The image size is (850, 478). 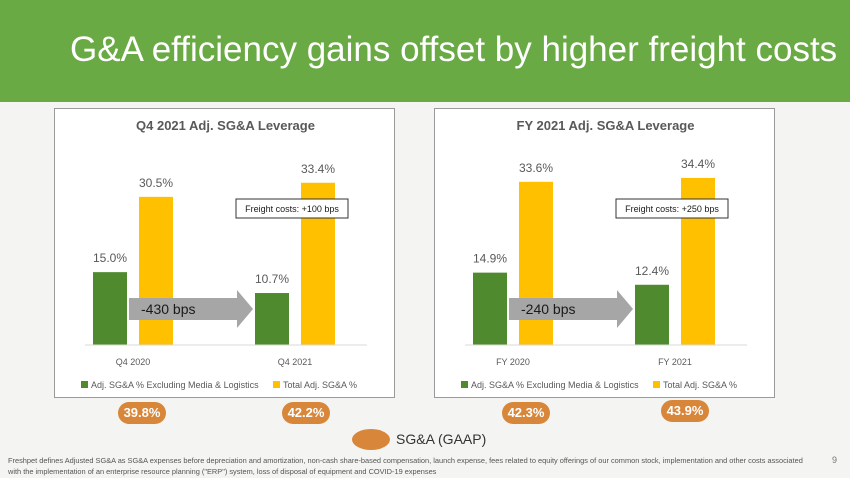 I want to click on gaap-pill-fy-2020: 42.3%, so click(x=526, y=413).